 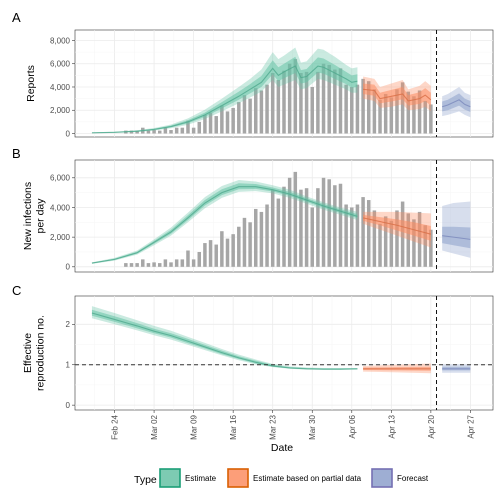 What do you see at coordinates (282, 448) in the screenshot?
I see `x-axis-title: Date` at bounding box center [282, 448].